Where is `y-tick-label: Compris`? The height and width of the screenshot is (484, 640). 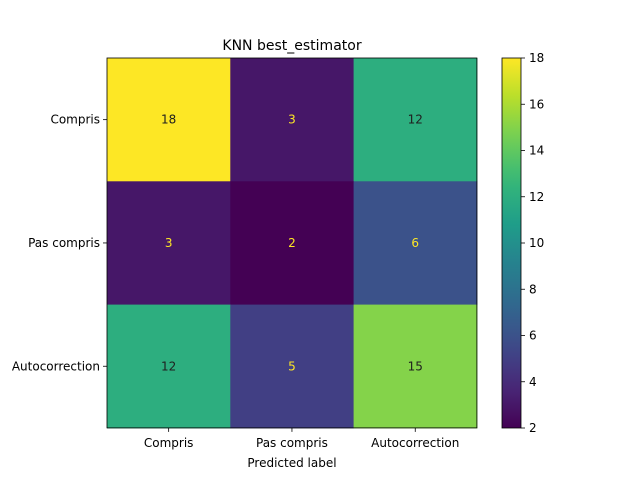
y-tick-label: Compris is located at coordinates (75, 120).